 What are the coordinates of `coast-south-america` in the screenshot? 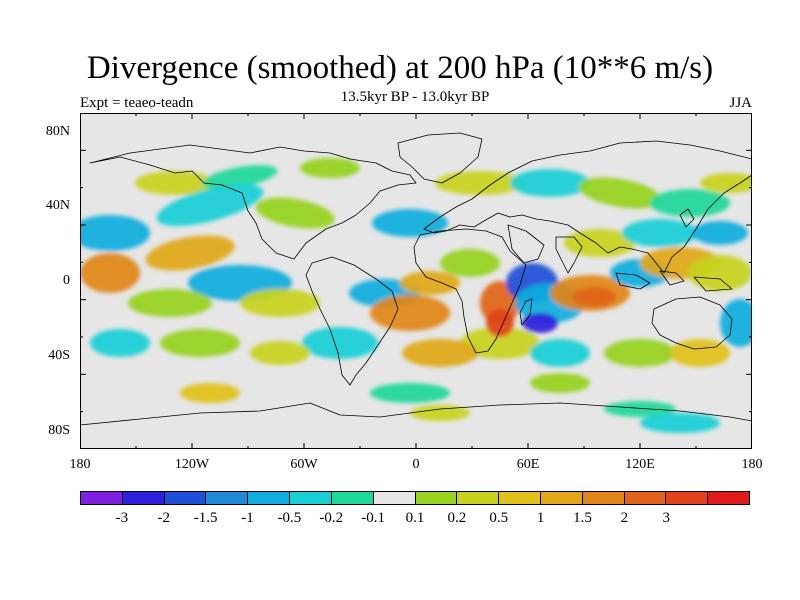 It's located at (352, 321).